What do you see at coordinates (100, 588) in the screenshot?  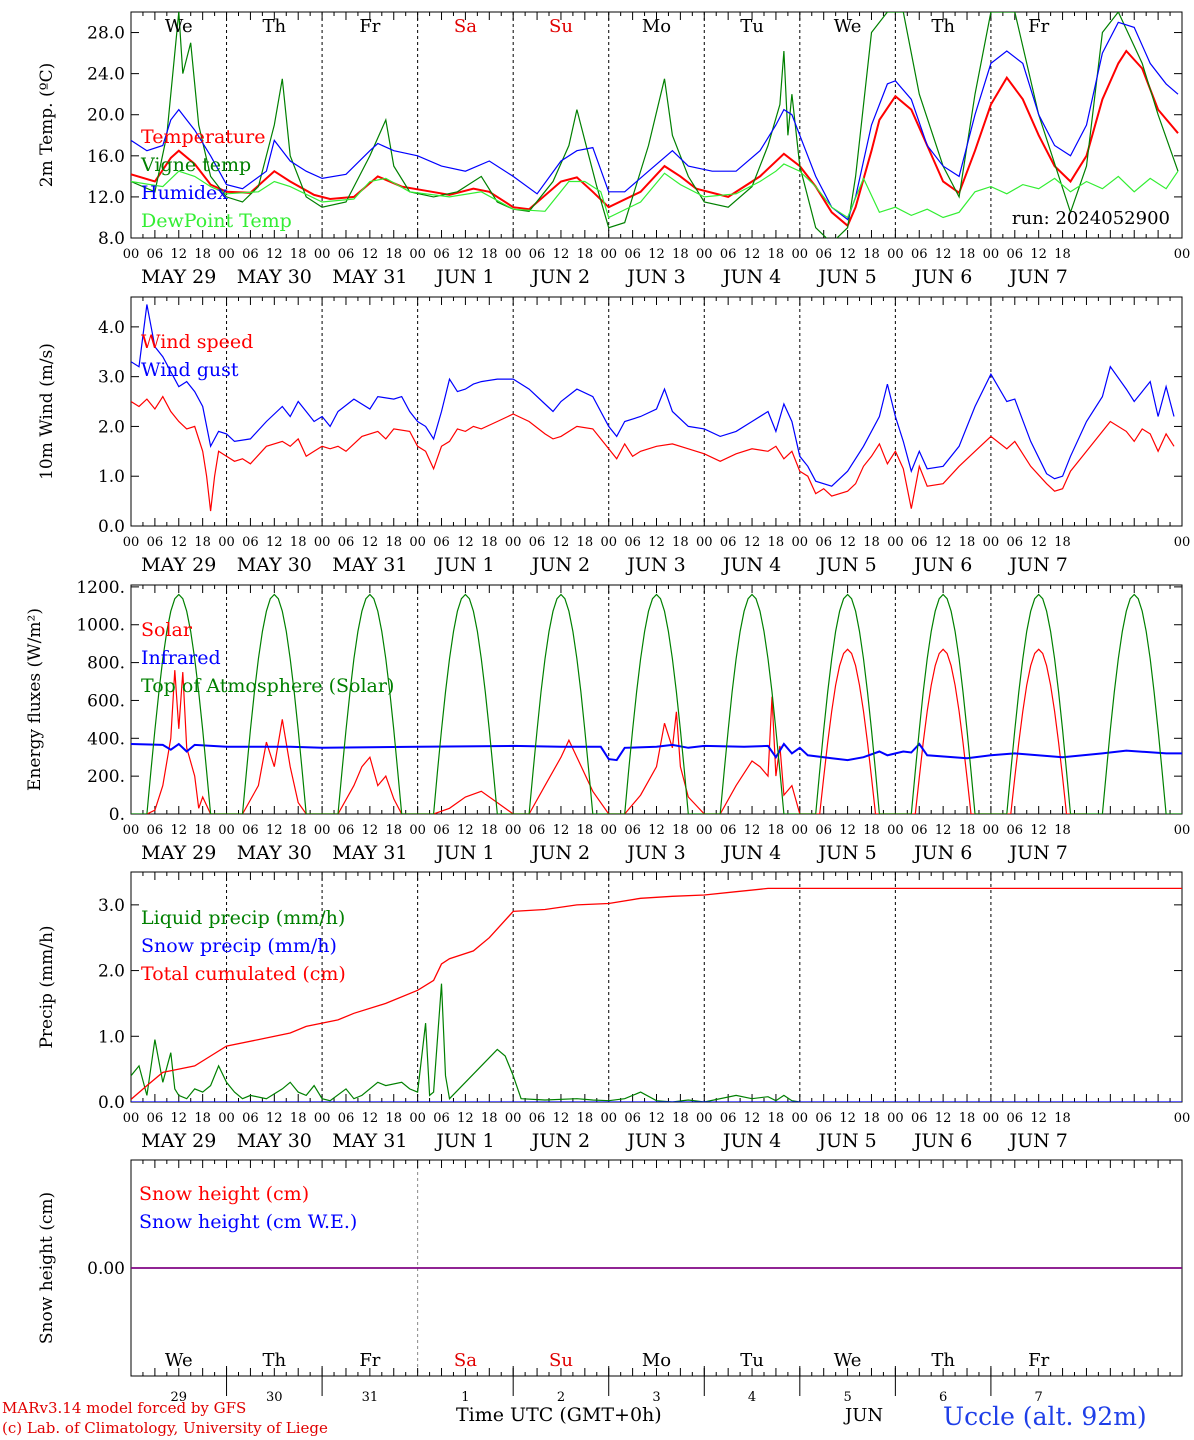 I see `y-tick-label: 1200.` at bounding box center [100, 588].